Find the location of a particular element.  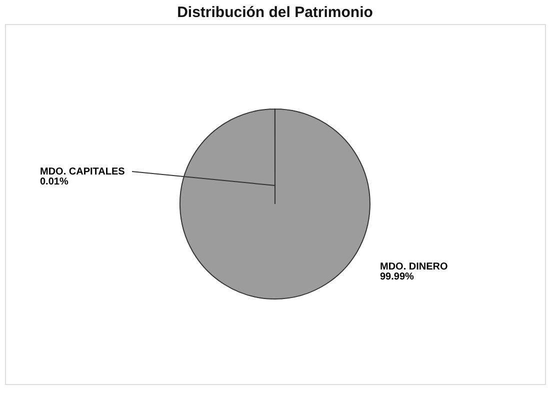

chart-title: Distribución del Patrimonio is located at coordinates (275, 12).